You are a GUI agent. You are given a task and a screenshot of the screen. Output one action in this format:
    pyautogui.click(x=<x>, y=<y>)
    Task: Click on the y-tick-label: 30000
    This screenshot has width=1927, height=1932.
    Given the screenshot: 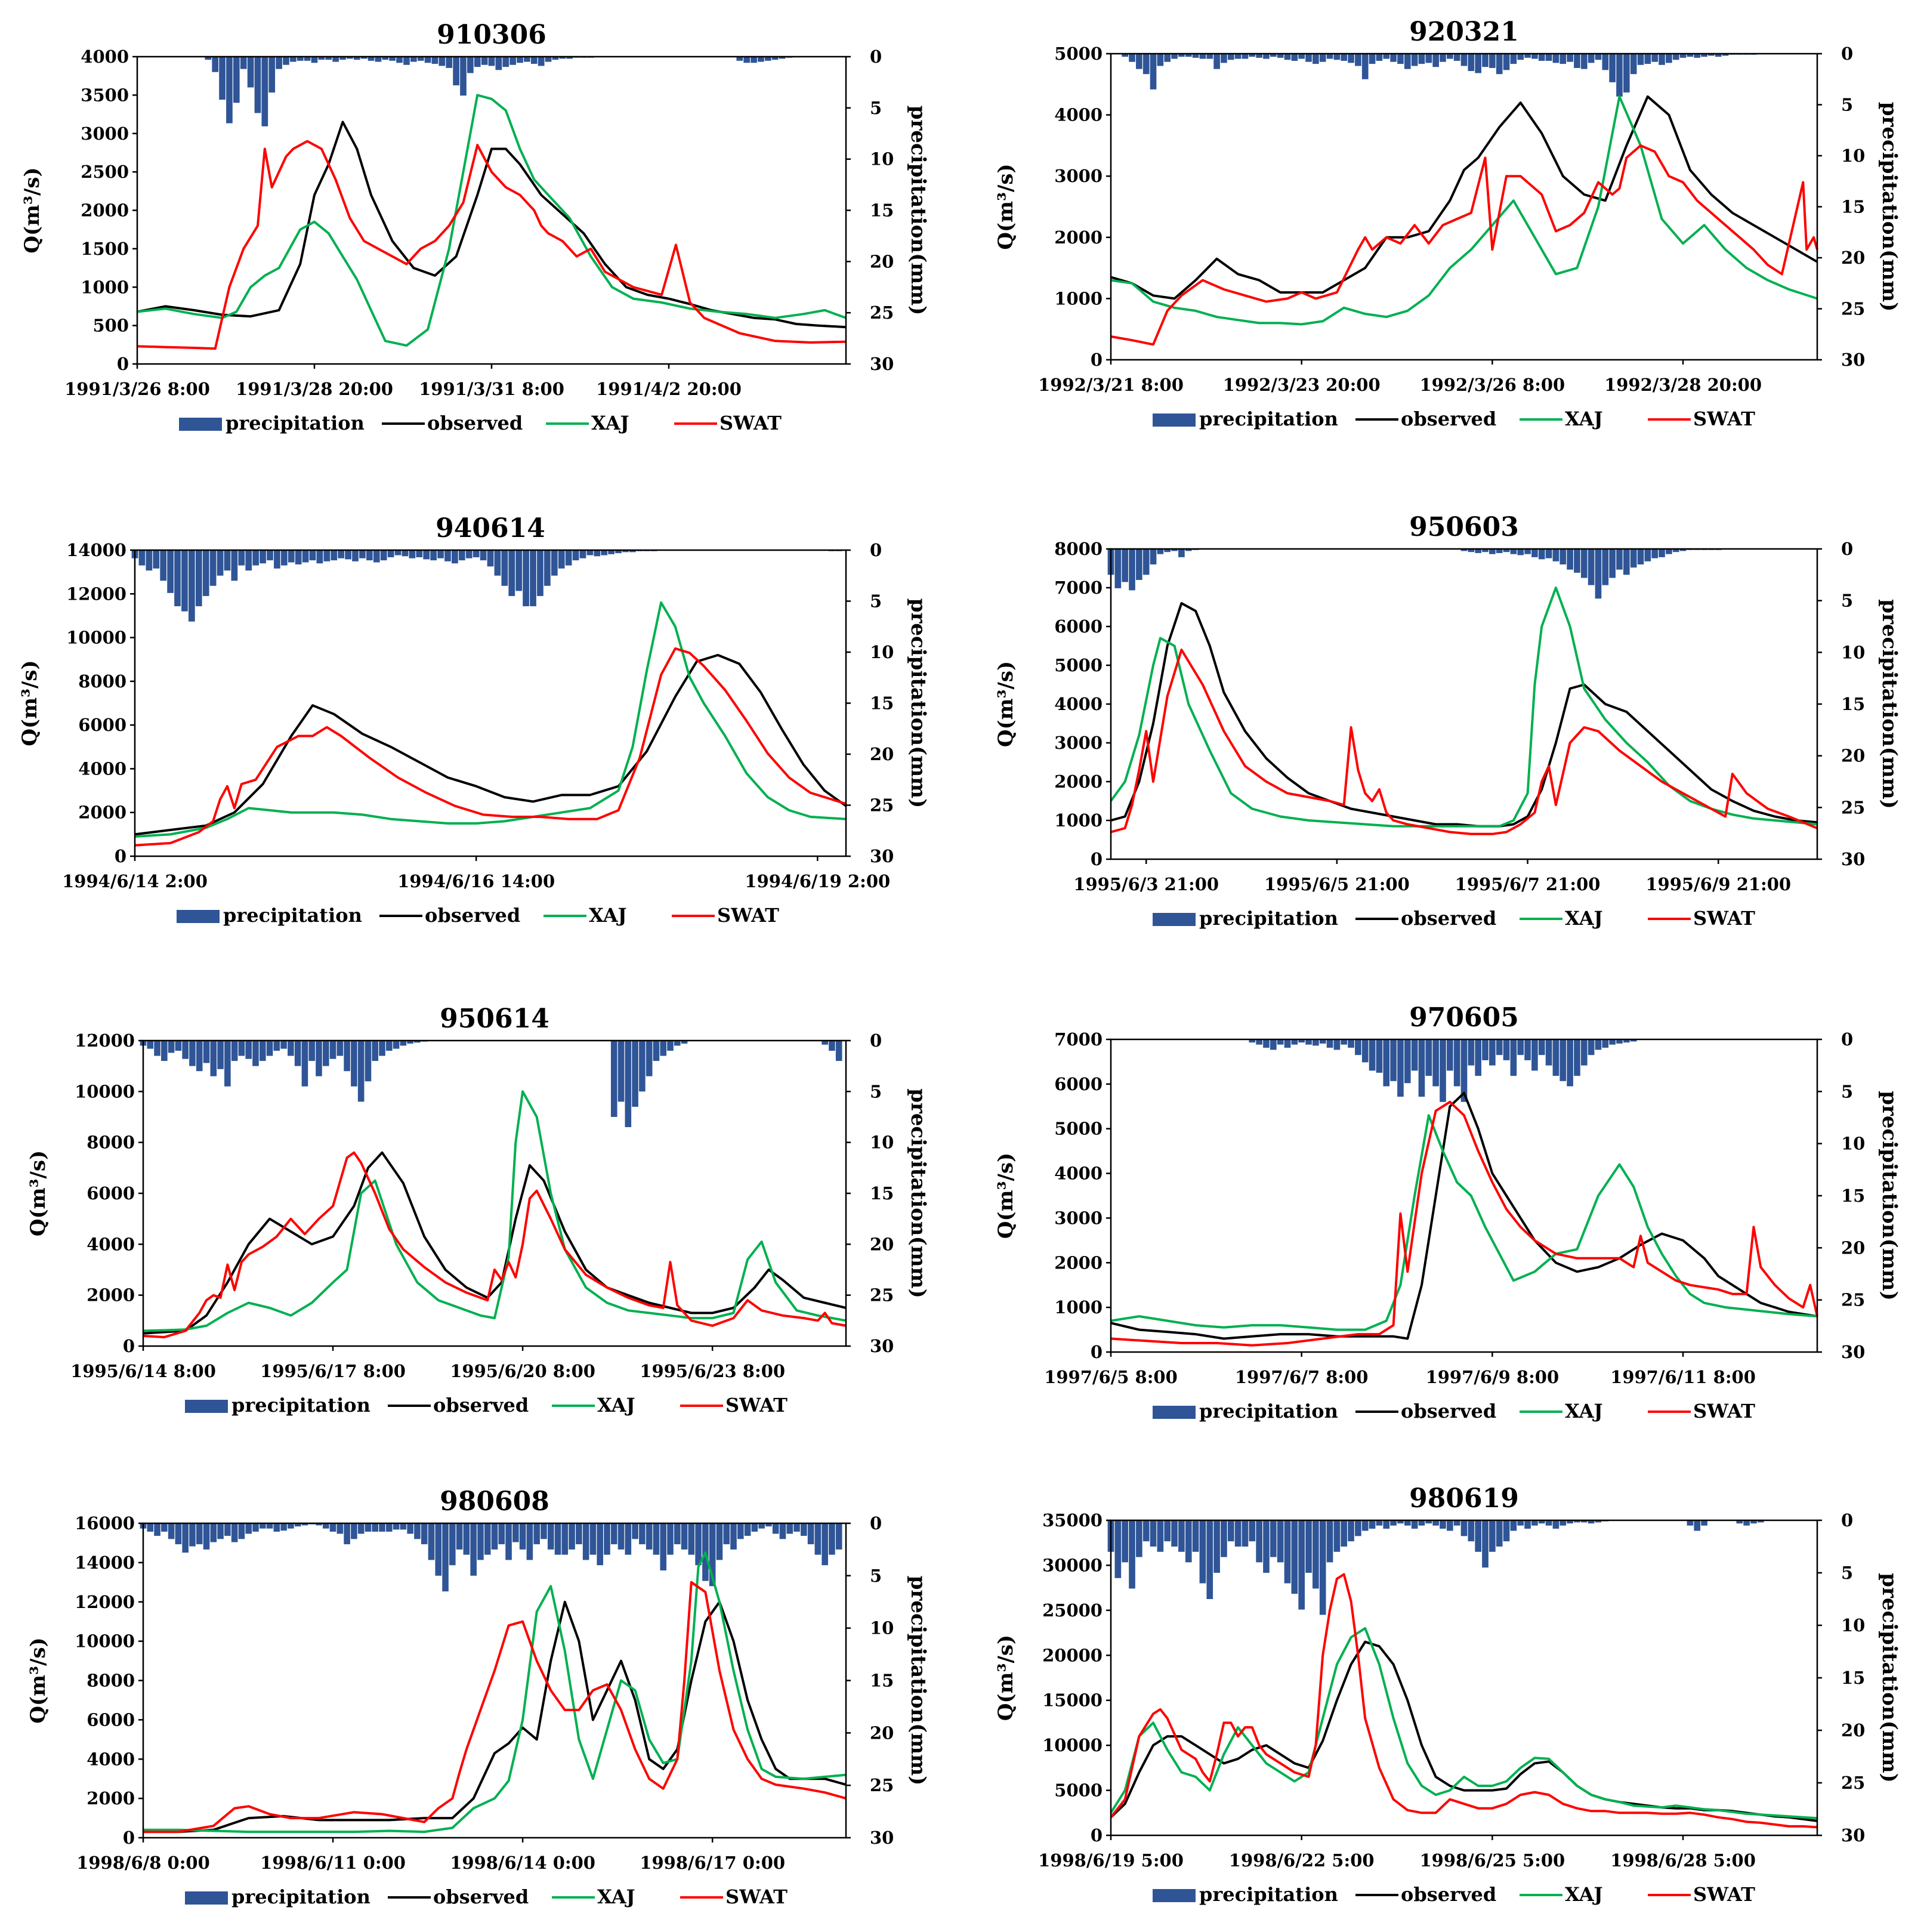 What is the action you would take?
    pyautogui.click(x=1072, y=1565)
    